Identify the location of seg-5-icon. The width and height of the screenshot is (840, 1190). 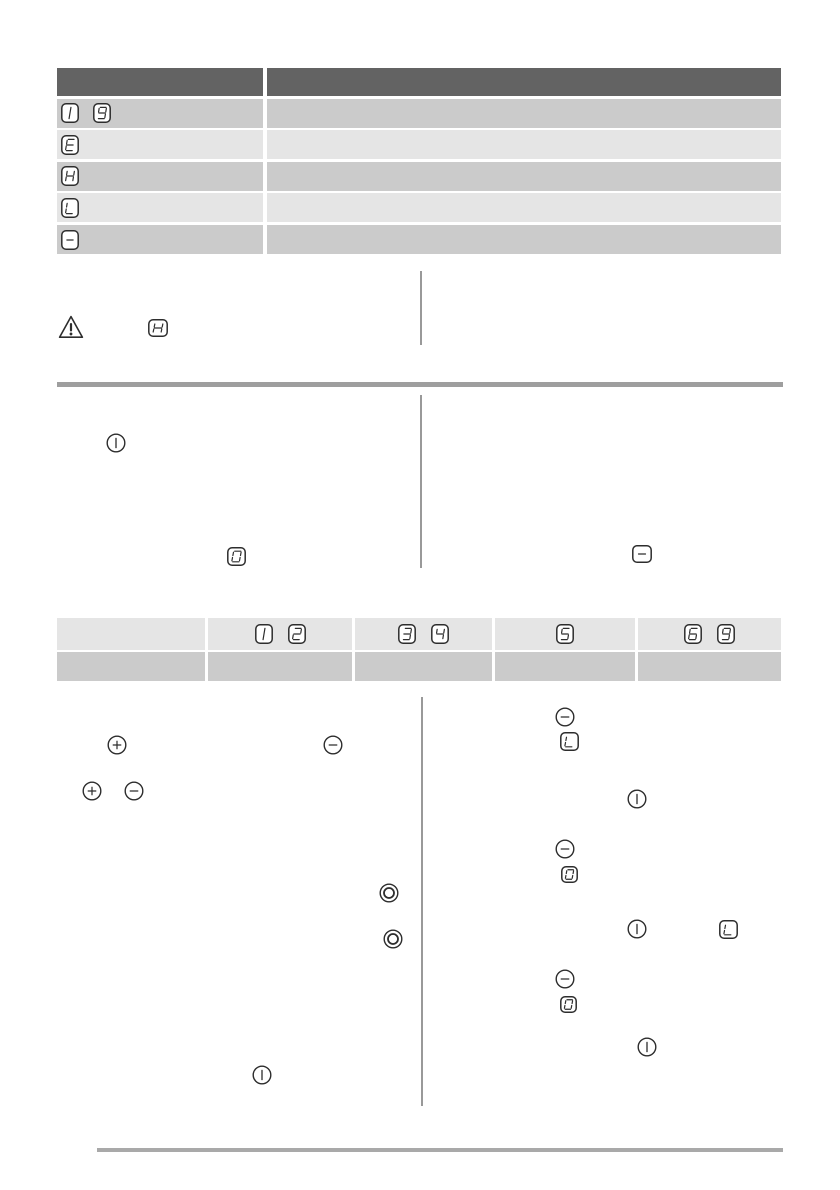
(565, 634).